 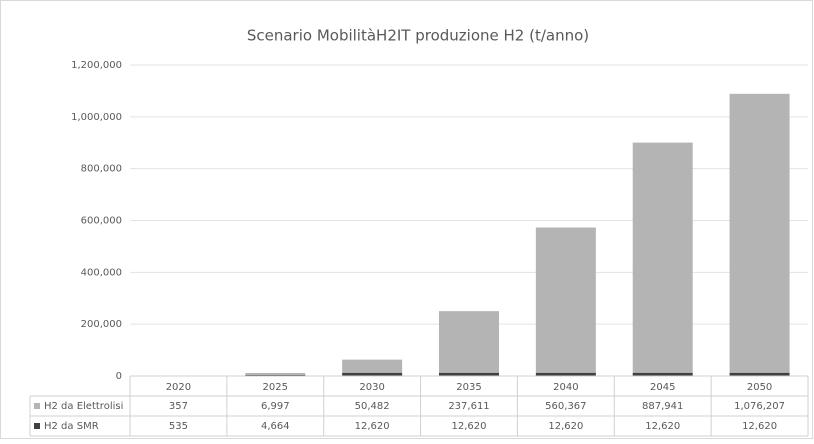 I want to click on y-tick-label: 800,000, so click(x=101, y=169).